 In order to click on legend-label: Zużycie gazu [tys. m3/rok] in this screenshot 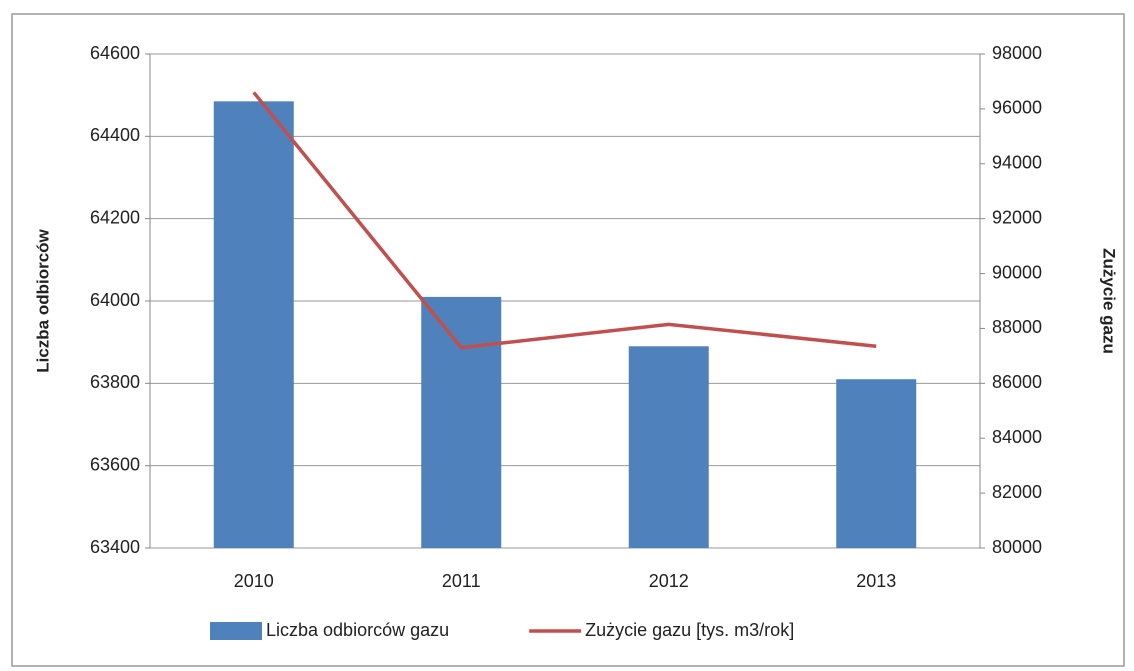, I will do `click(689, 630)`.